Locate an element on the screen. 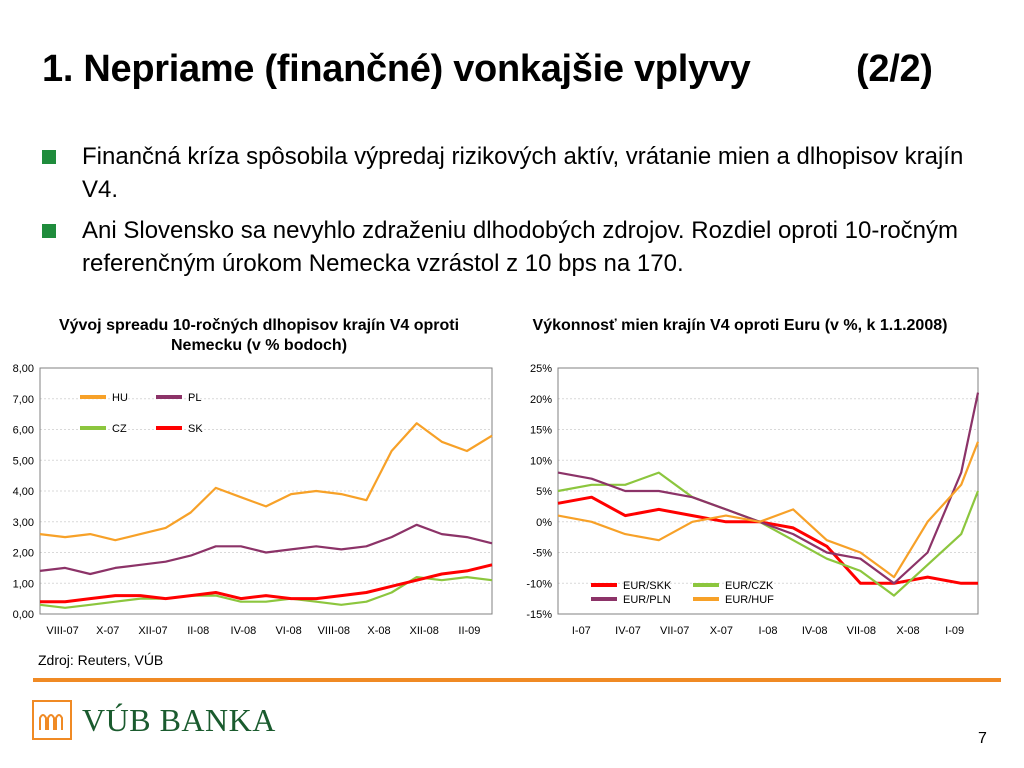 The height and width of the screenshot is (768, 1024). y-tick-label: 0% is located at coordinates (544, 523).